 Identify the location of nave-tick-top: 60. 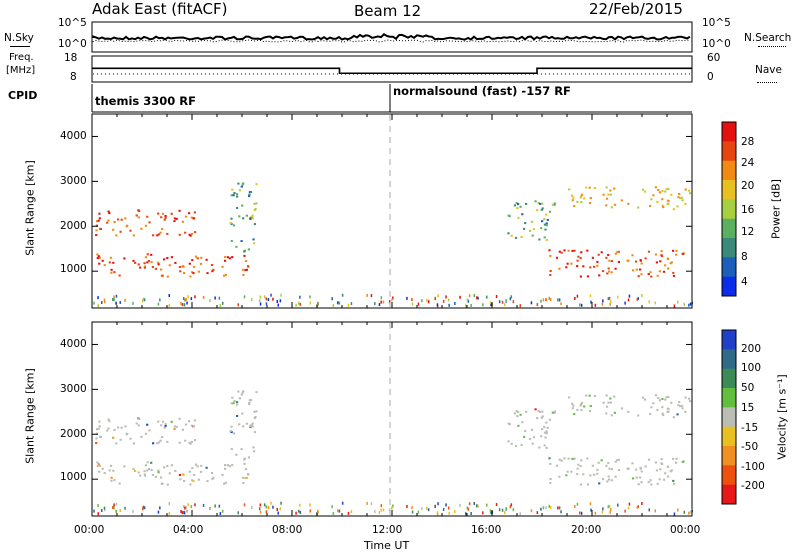
(714, 58).